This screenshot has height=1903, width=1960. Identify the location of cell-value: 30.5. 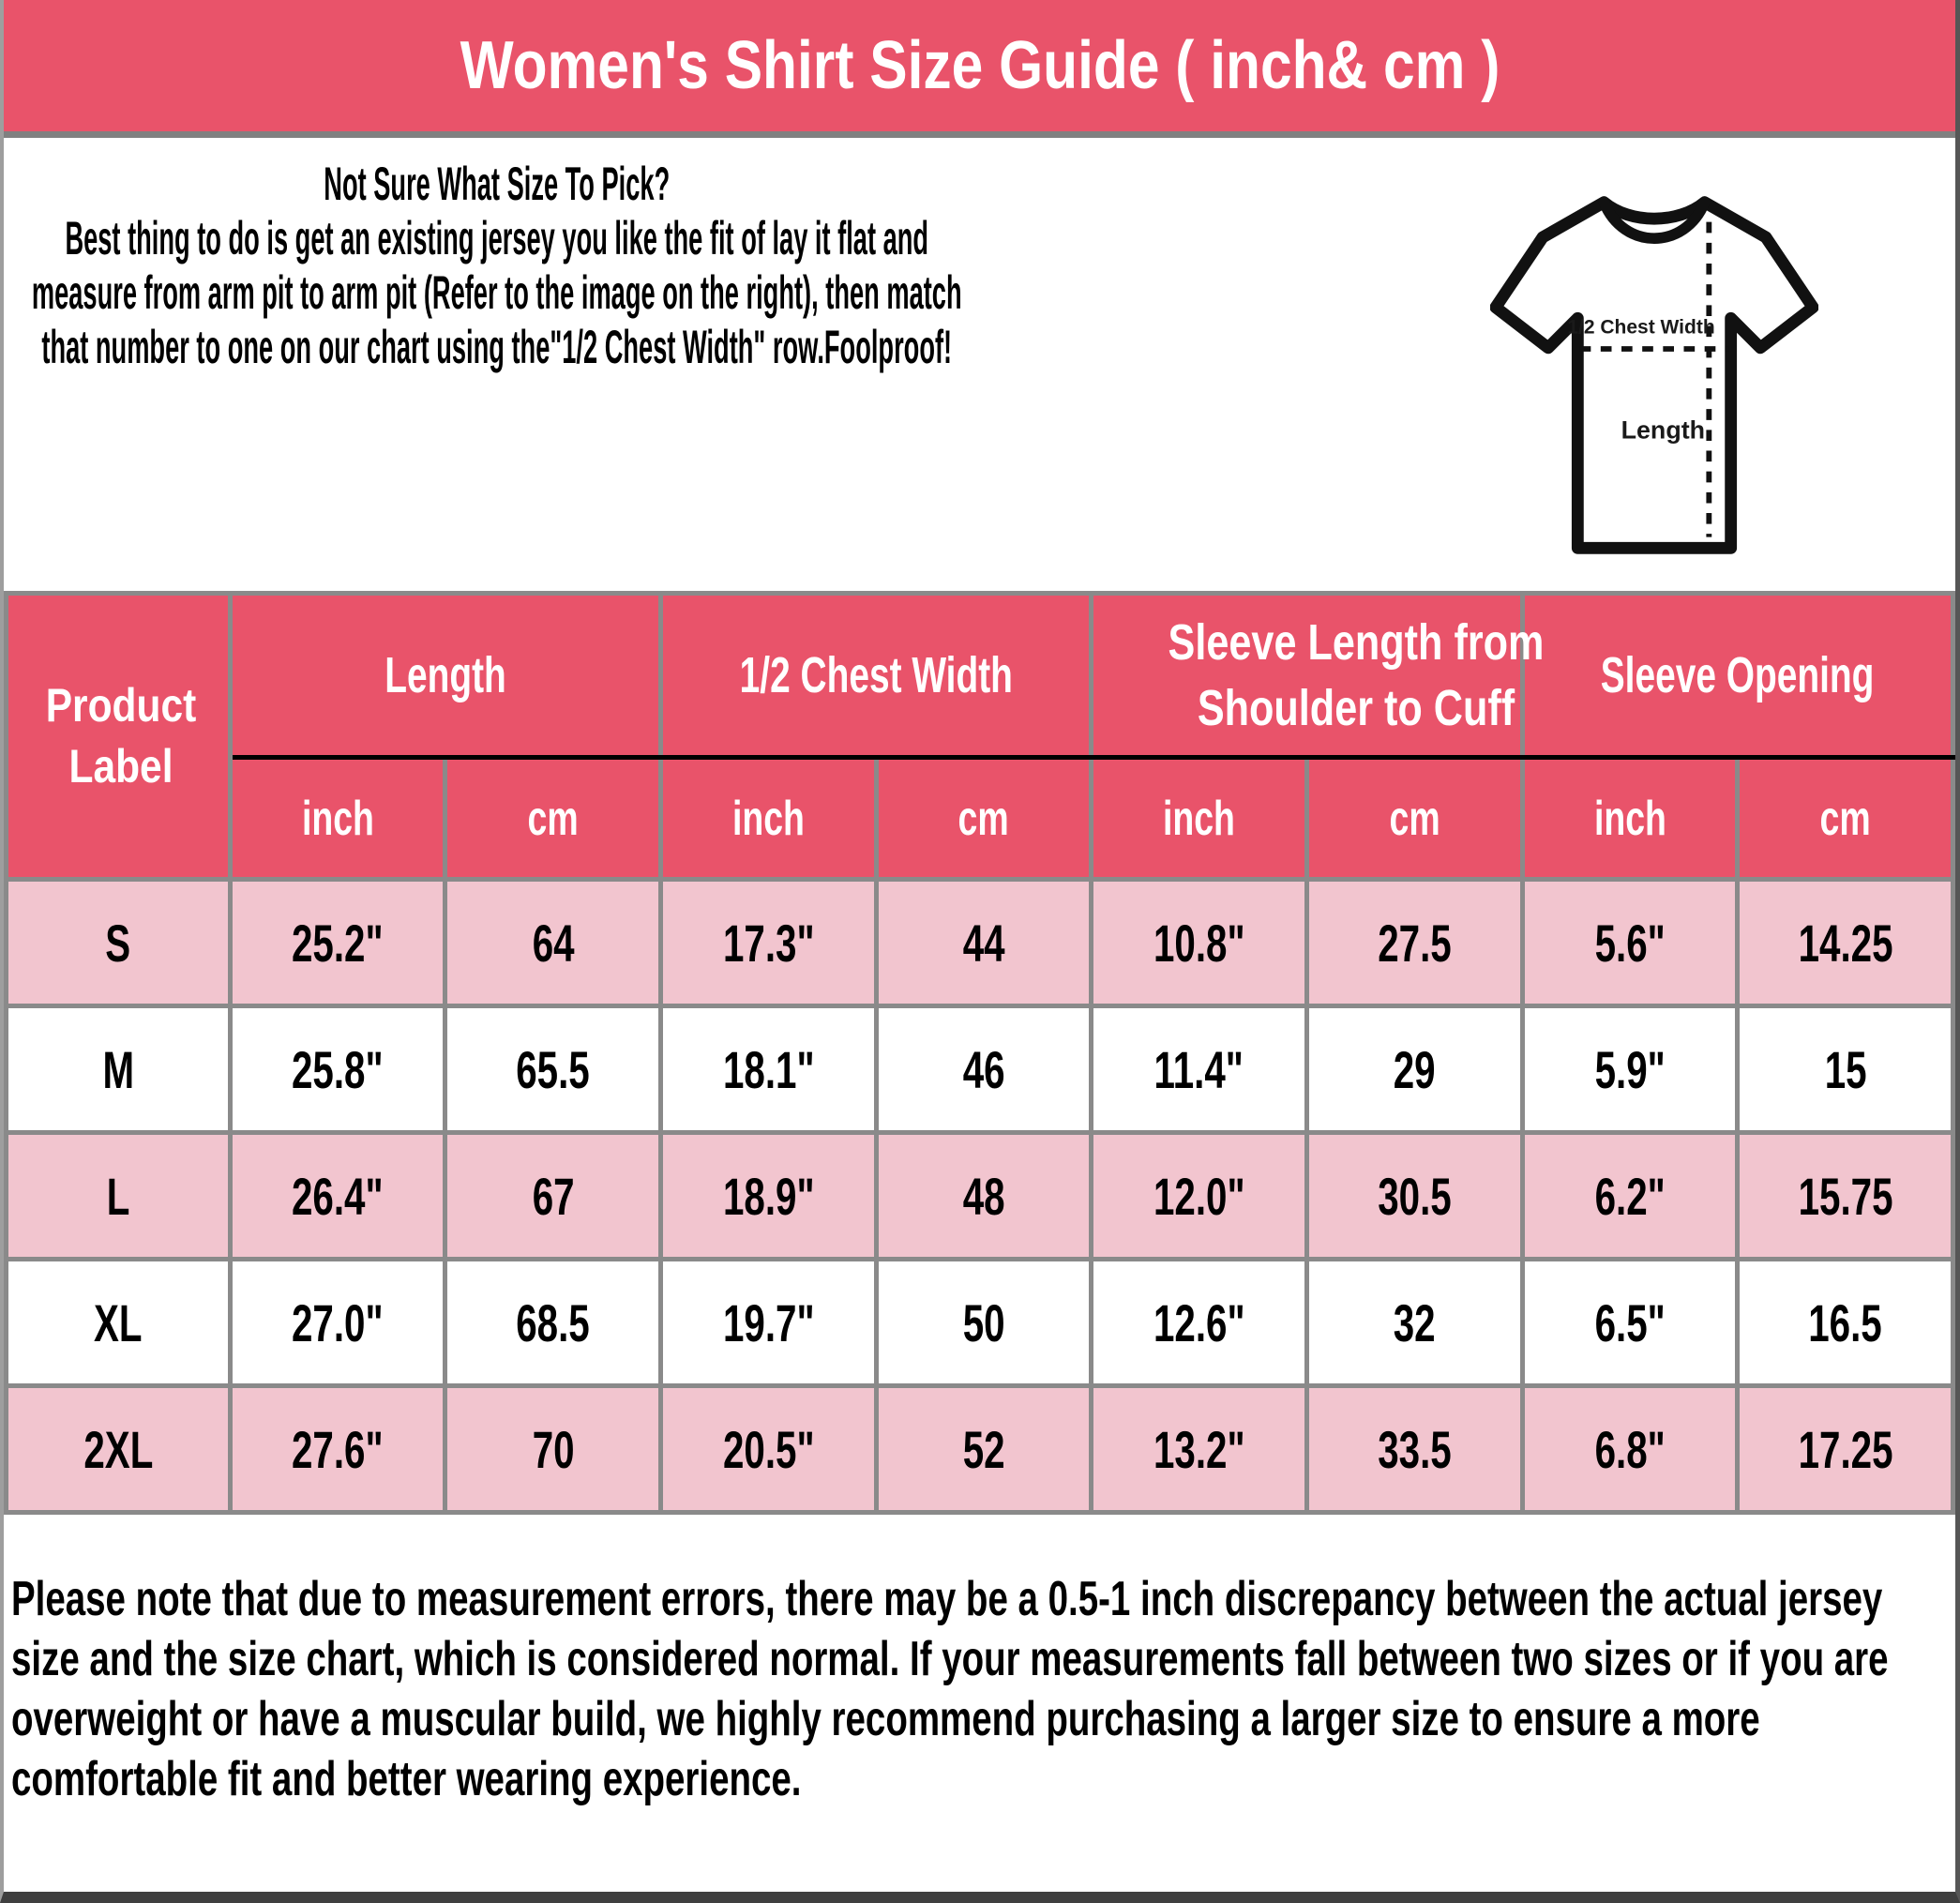
(1415, 1196).